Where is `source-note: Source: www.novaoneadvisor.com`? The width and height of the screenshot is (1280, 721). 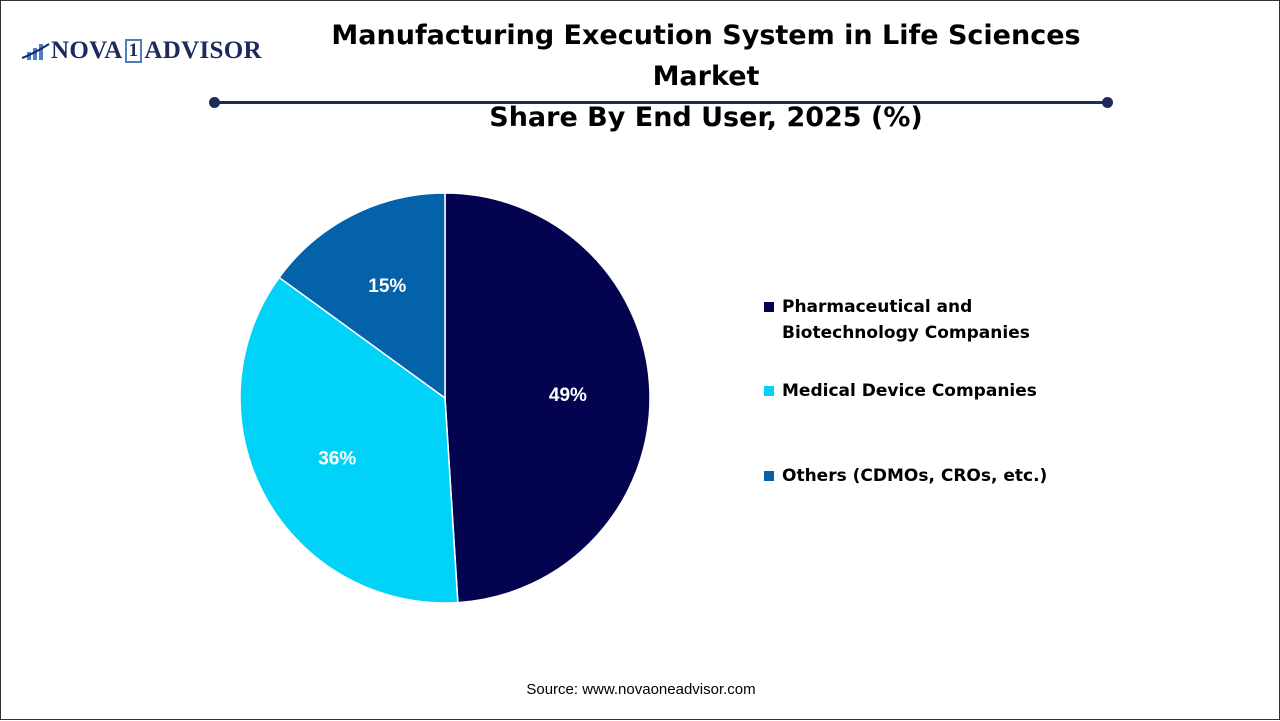 source-note: Source: www.novaoneadvisor.com is located at coordinates (641, 689).